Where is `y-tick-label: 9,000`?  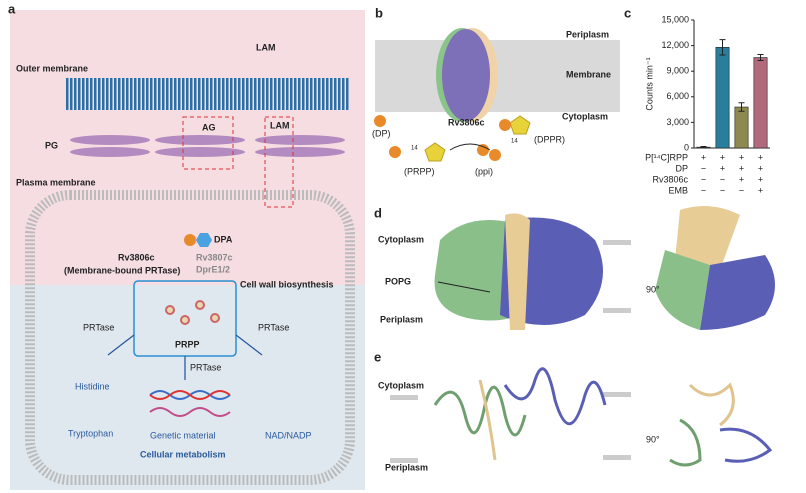 y-tick-label: 9,000 is located at coordinates (677, 71).